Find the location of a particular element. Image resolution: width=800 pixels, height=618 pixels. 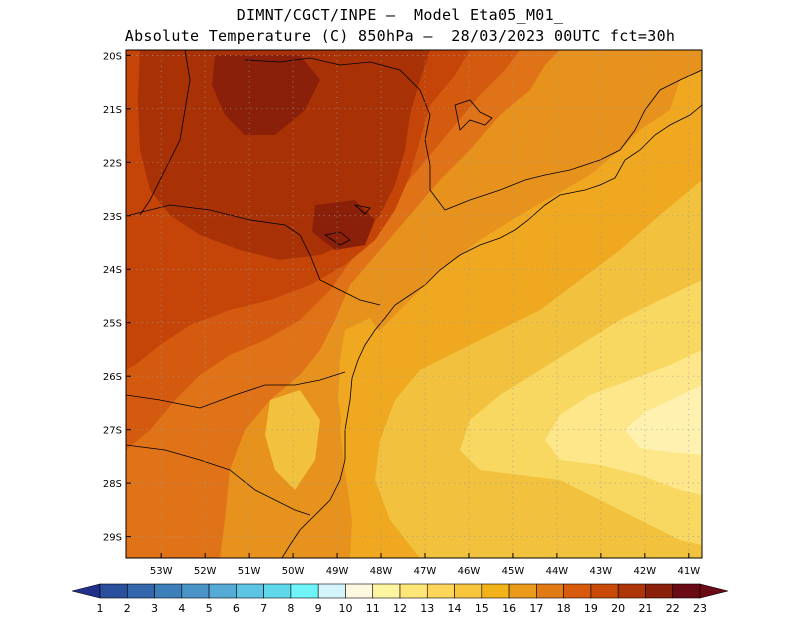

colorbar-label: 20 is located at coordinates (618, 608).